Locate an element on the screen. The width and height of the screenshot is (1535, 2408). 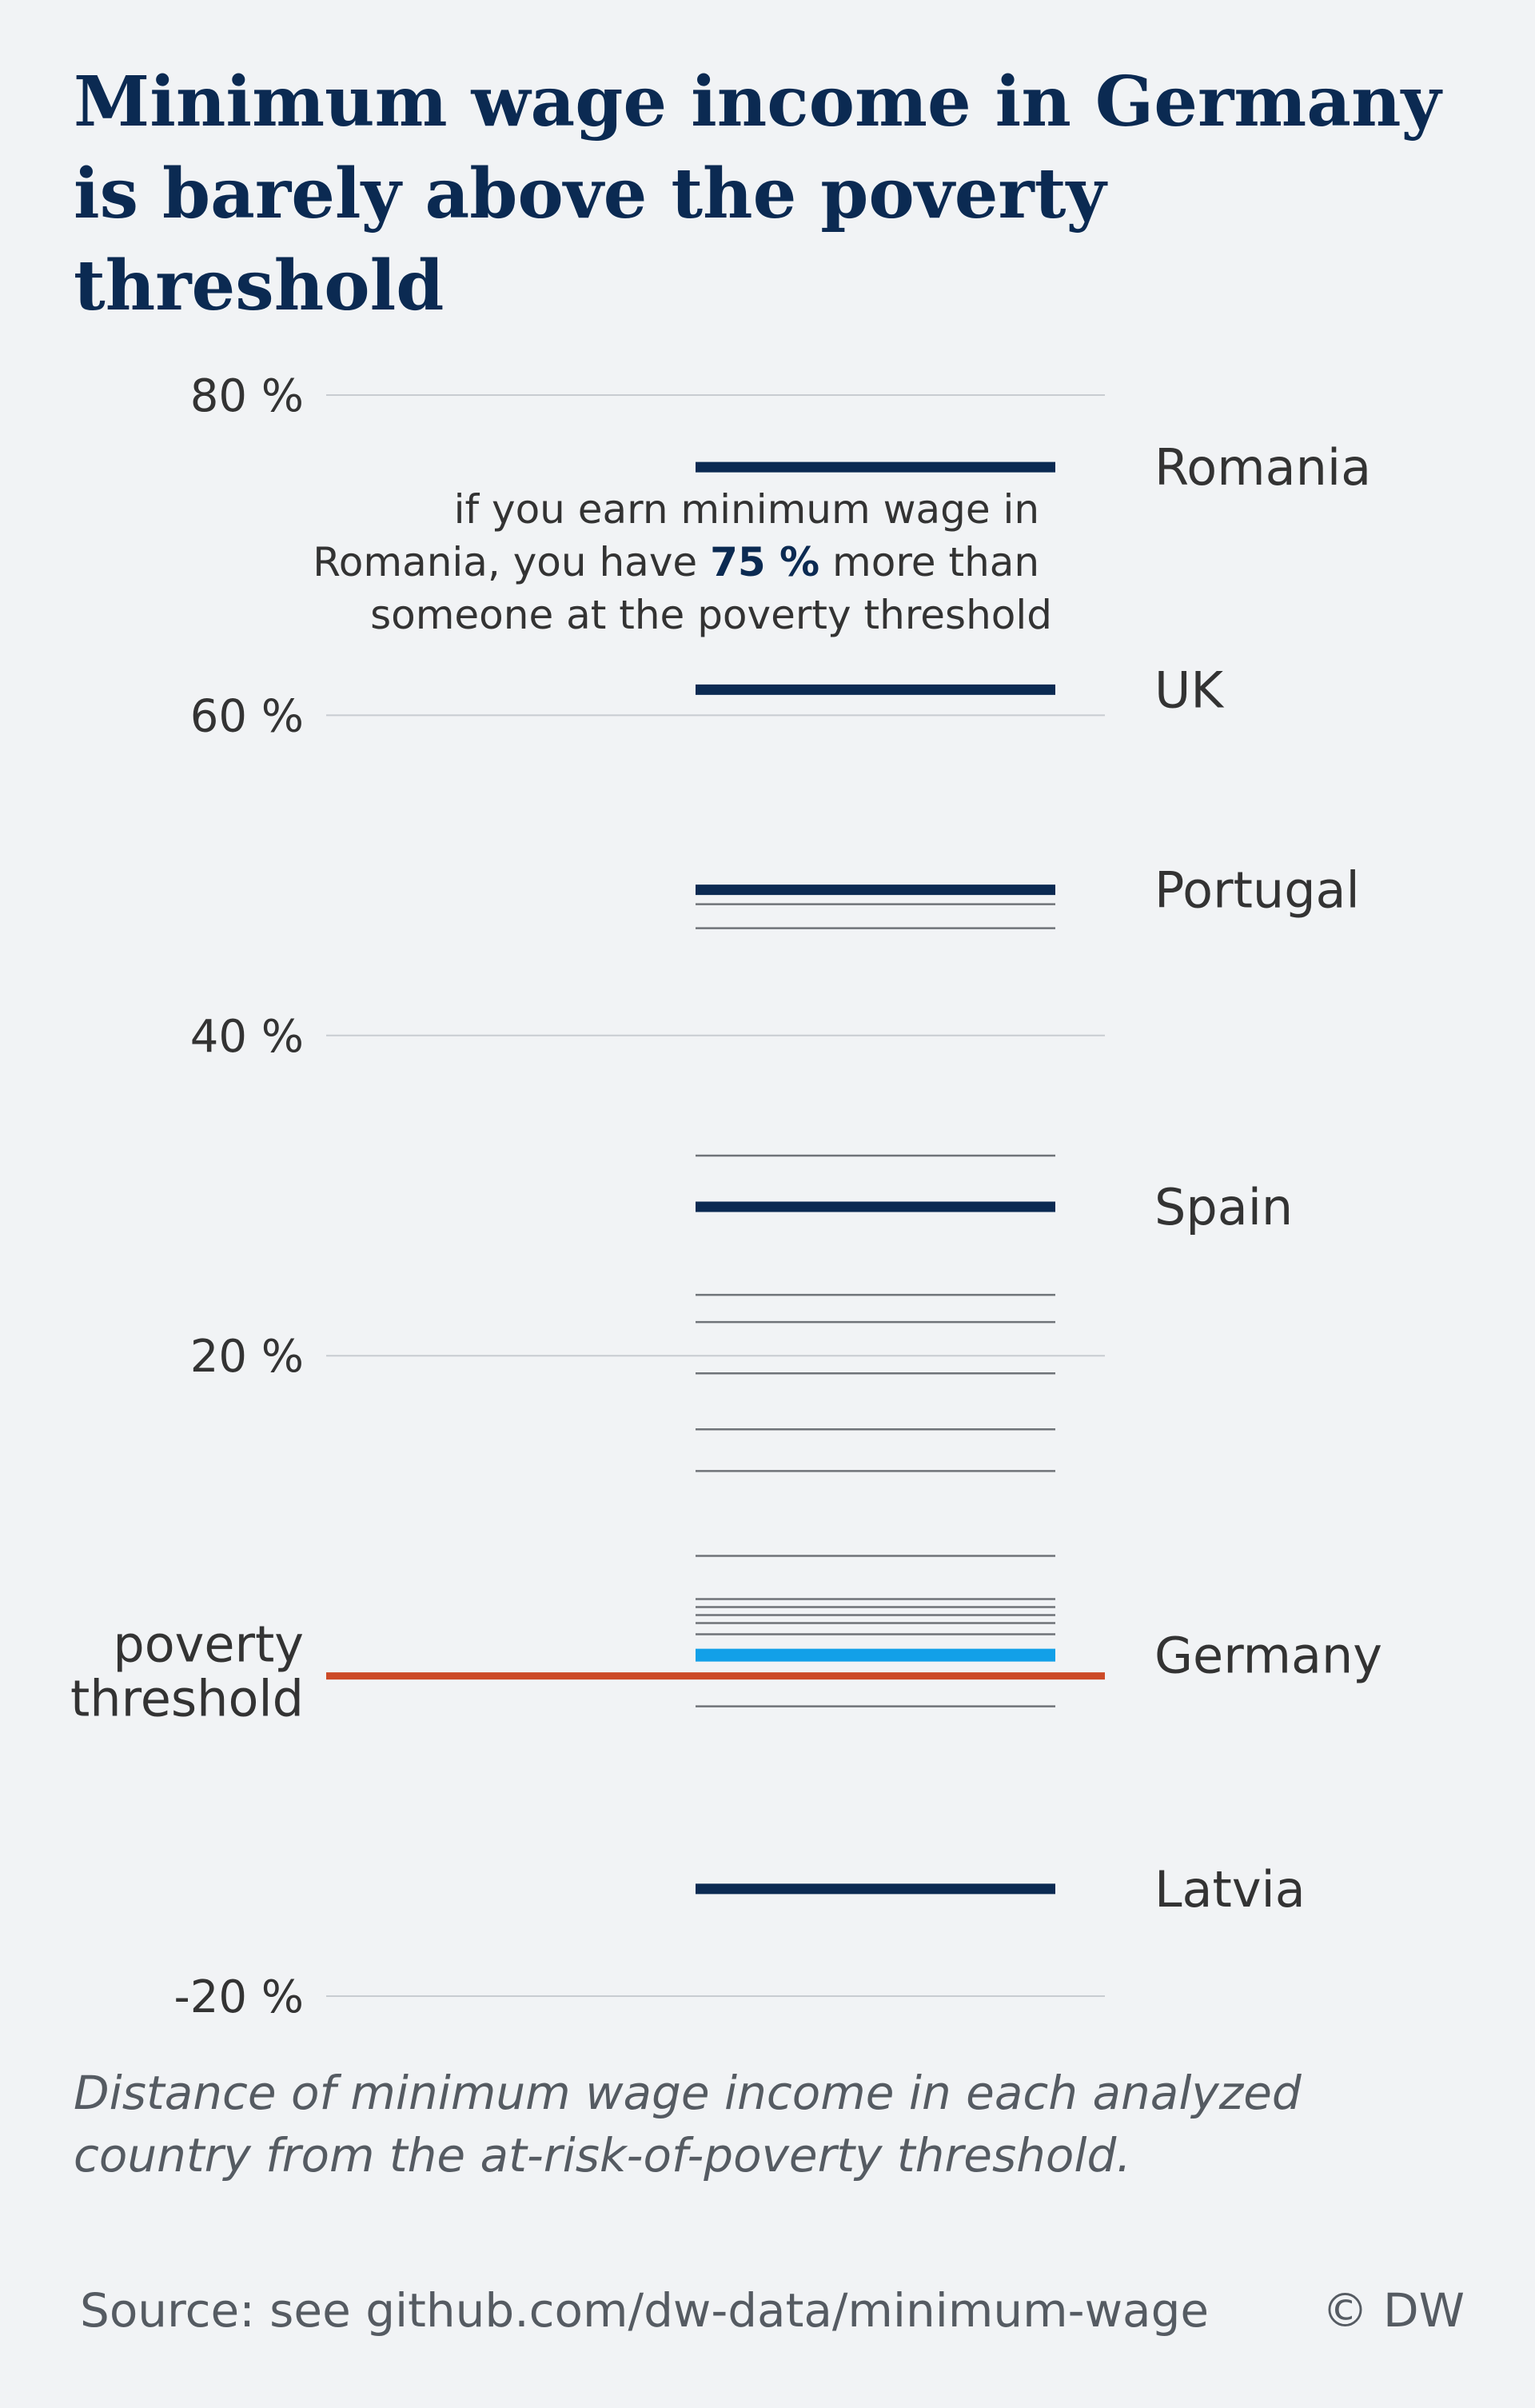
y-tick-label: 20 % is located at coordinates (247, 1357).